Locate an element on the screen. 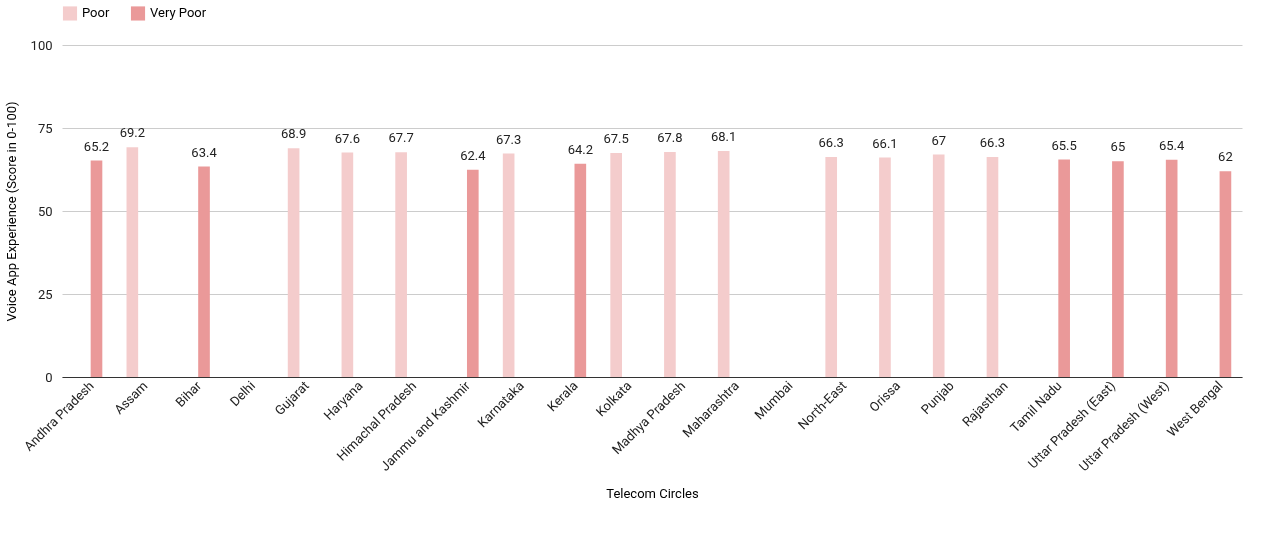  y-axis-title: Voice App Experience (Score in 0-100) is located at coordinates (11, 211).